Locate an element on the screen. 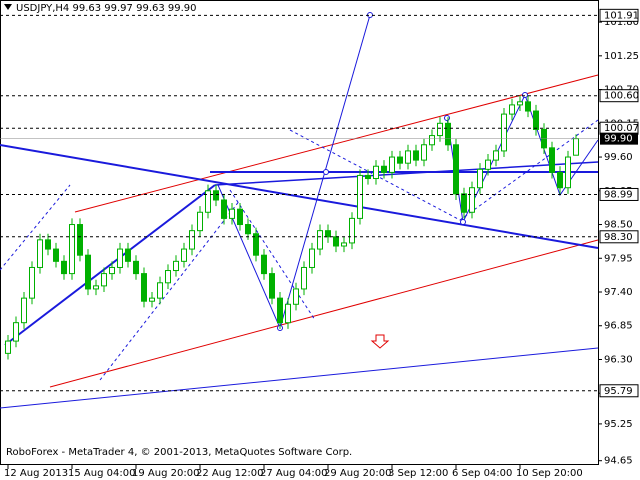 The width and height of the screenshot is (640, 480). y-tick-label: 95.25 is located at coordinates (618, 424).